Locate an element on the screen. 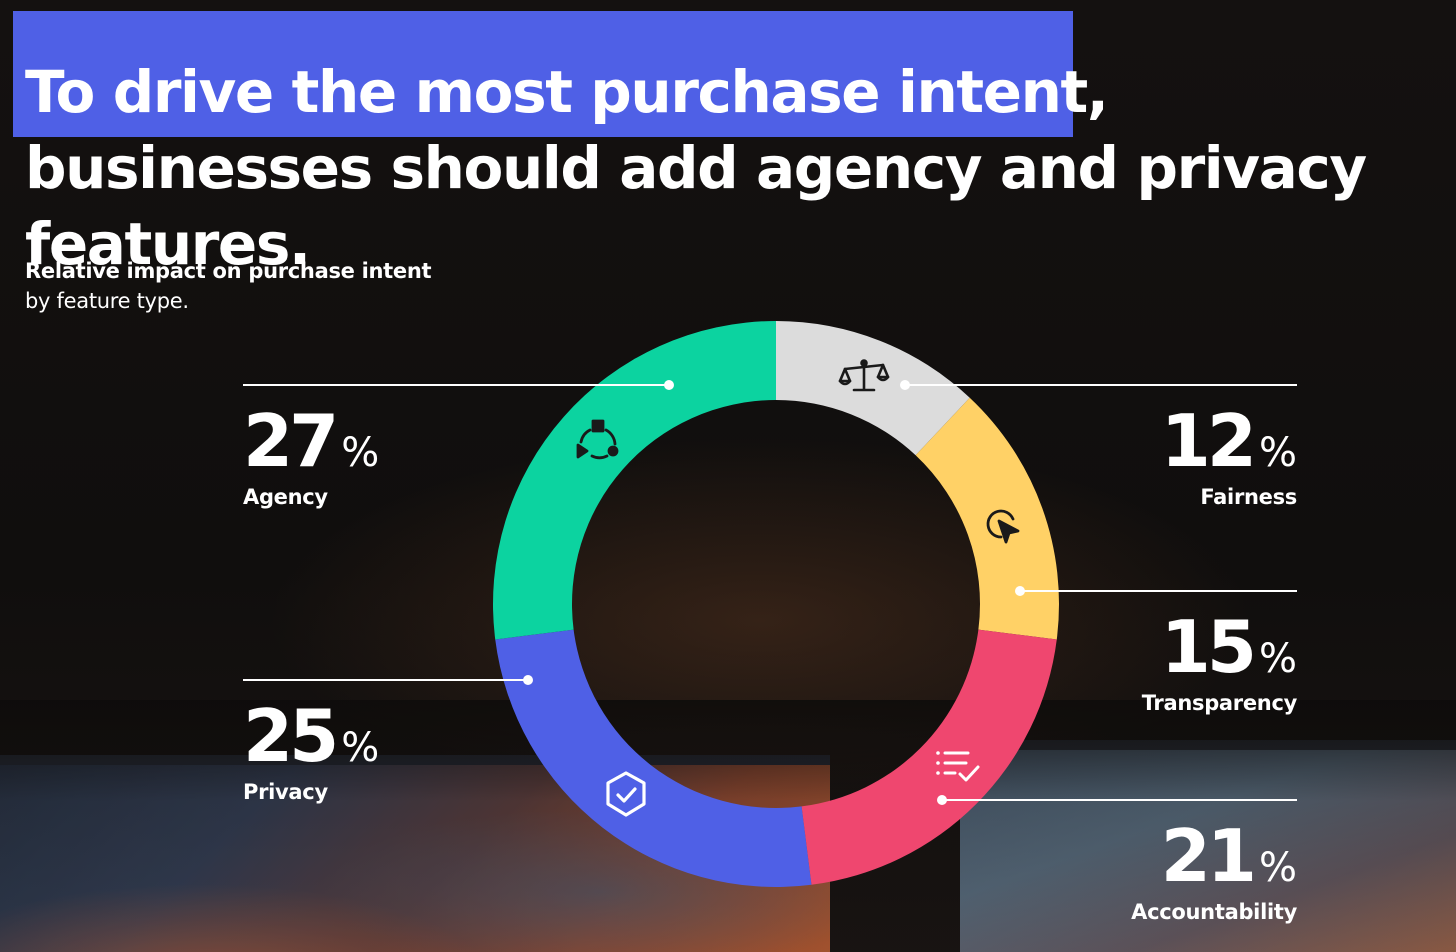 Image resolution: width=1456 pixels, height=952 pixels. agency-label: Agency is located at coordinates (285, 497).